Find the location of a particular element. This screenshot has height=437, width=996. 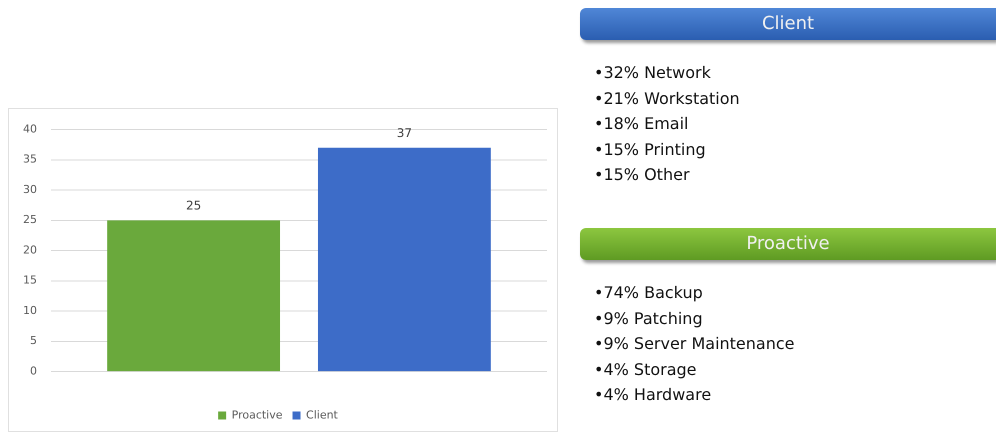

y-tick-label: 20 is located at coordinates (29, 249).